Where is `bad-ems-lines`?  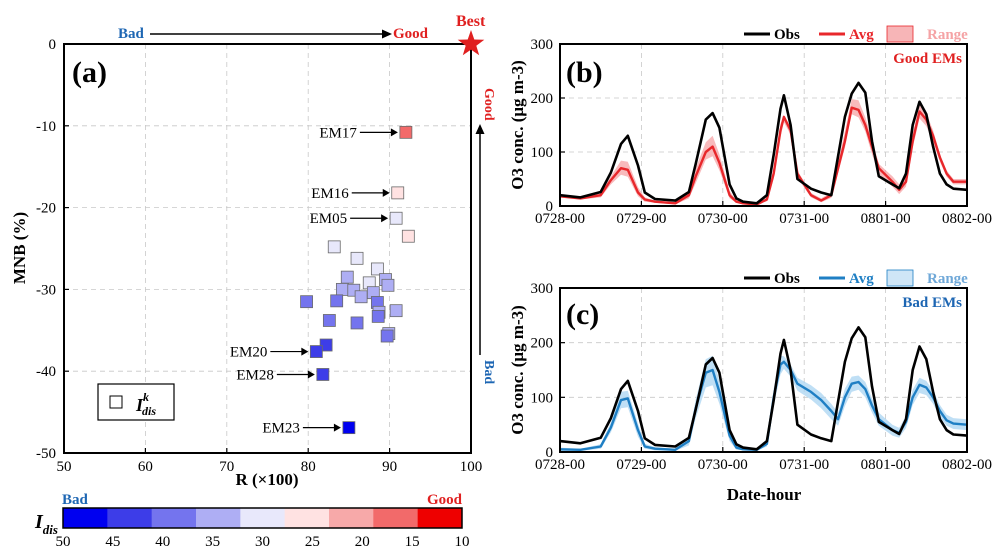
bad-ems-lines is located at coordinates (763, 388).